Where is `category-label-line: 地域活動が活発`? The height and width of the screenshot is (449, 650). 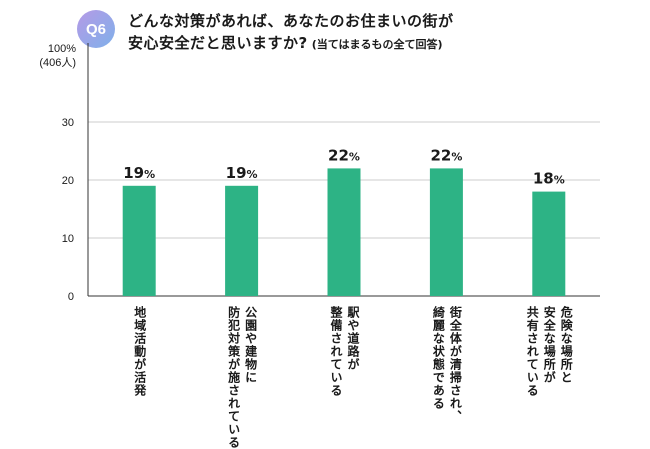 category-label-line: 地域活動が活発 is located at coordinates (139, 351).